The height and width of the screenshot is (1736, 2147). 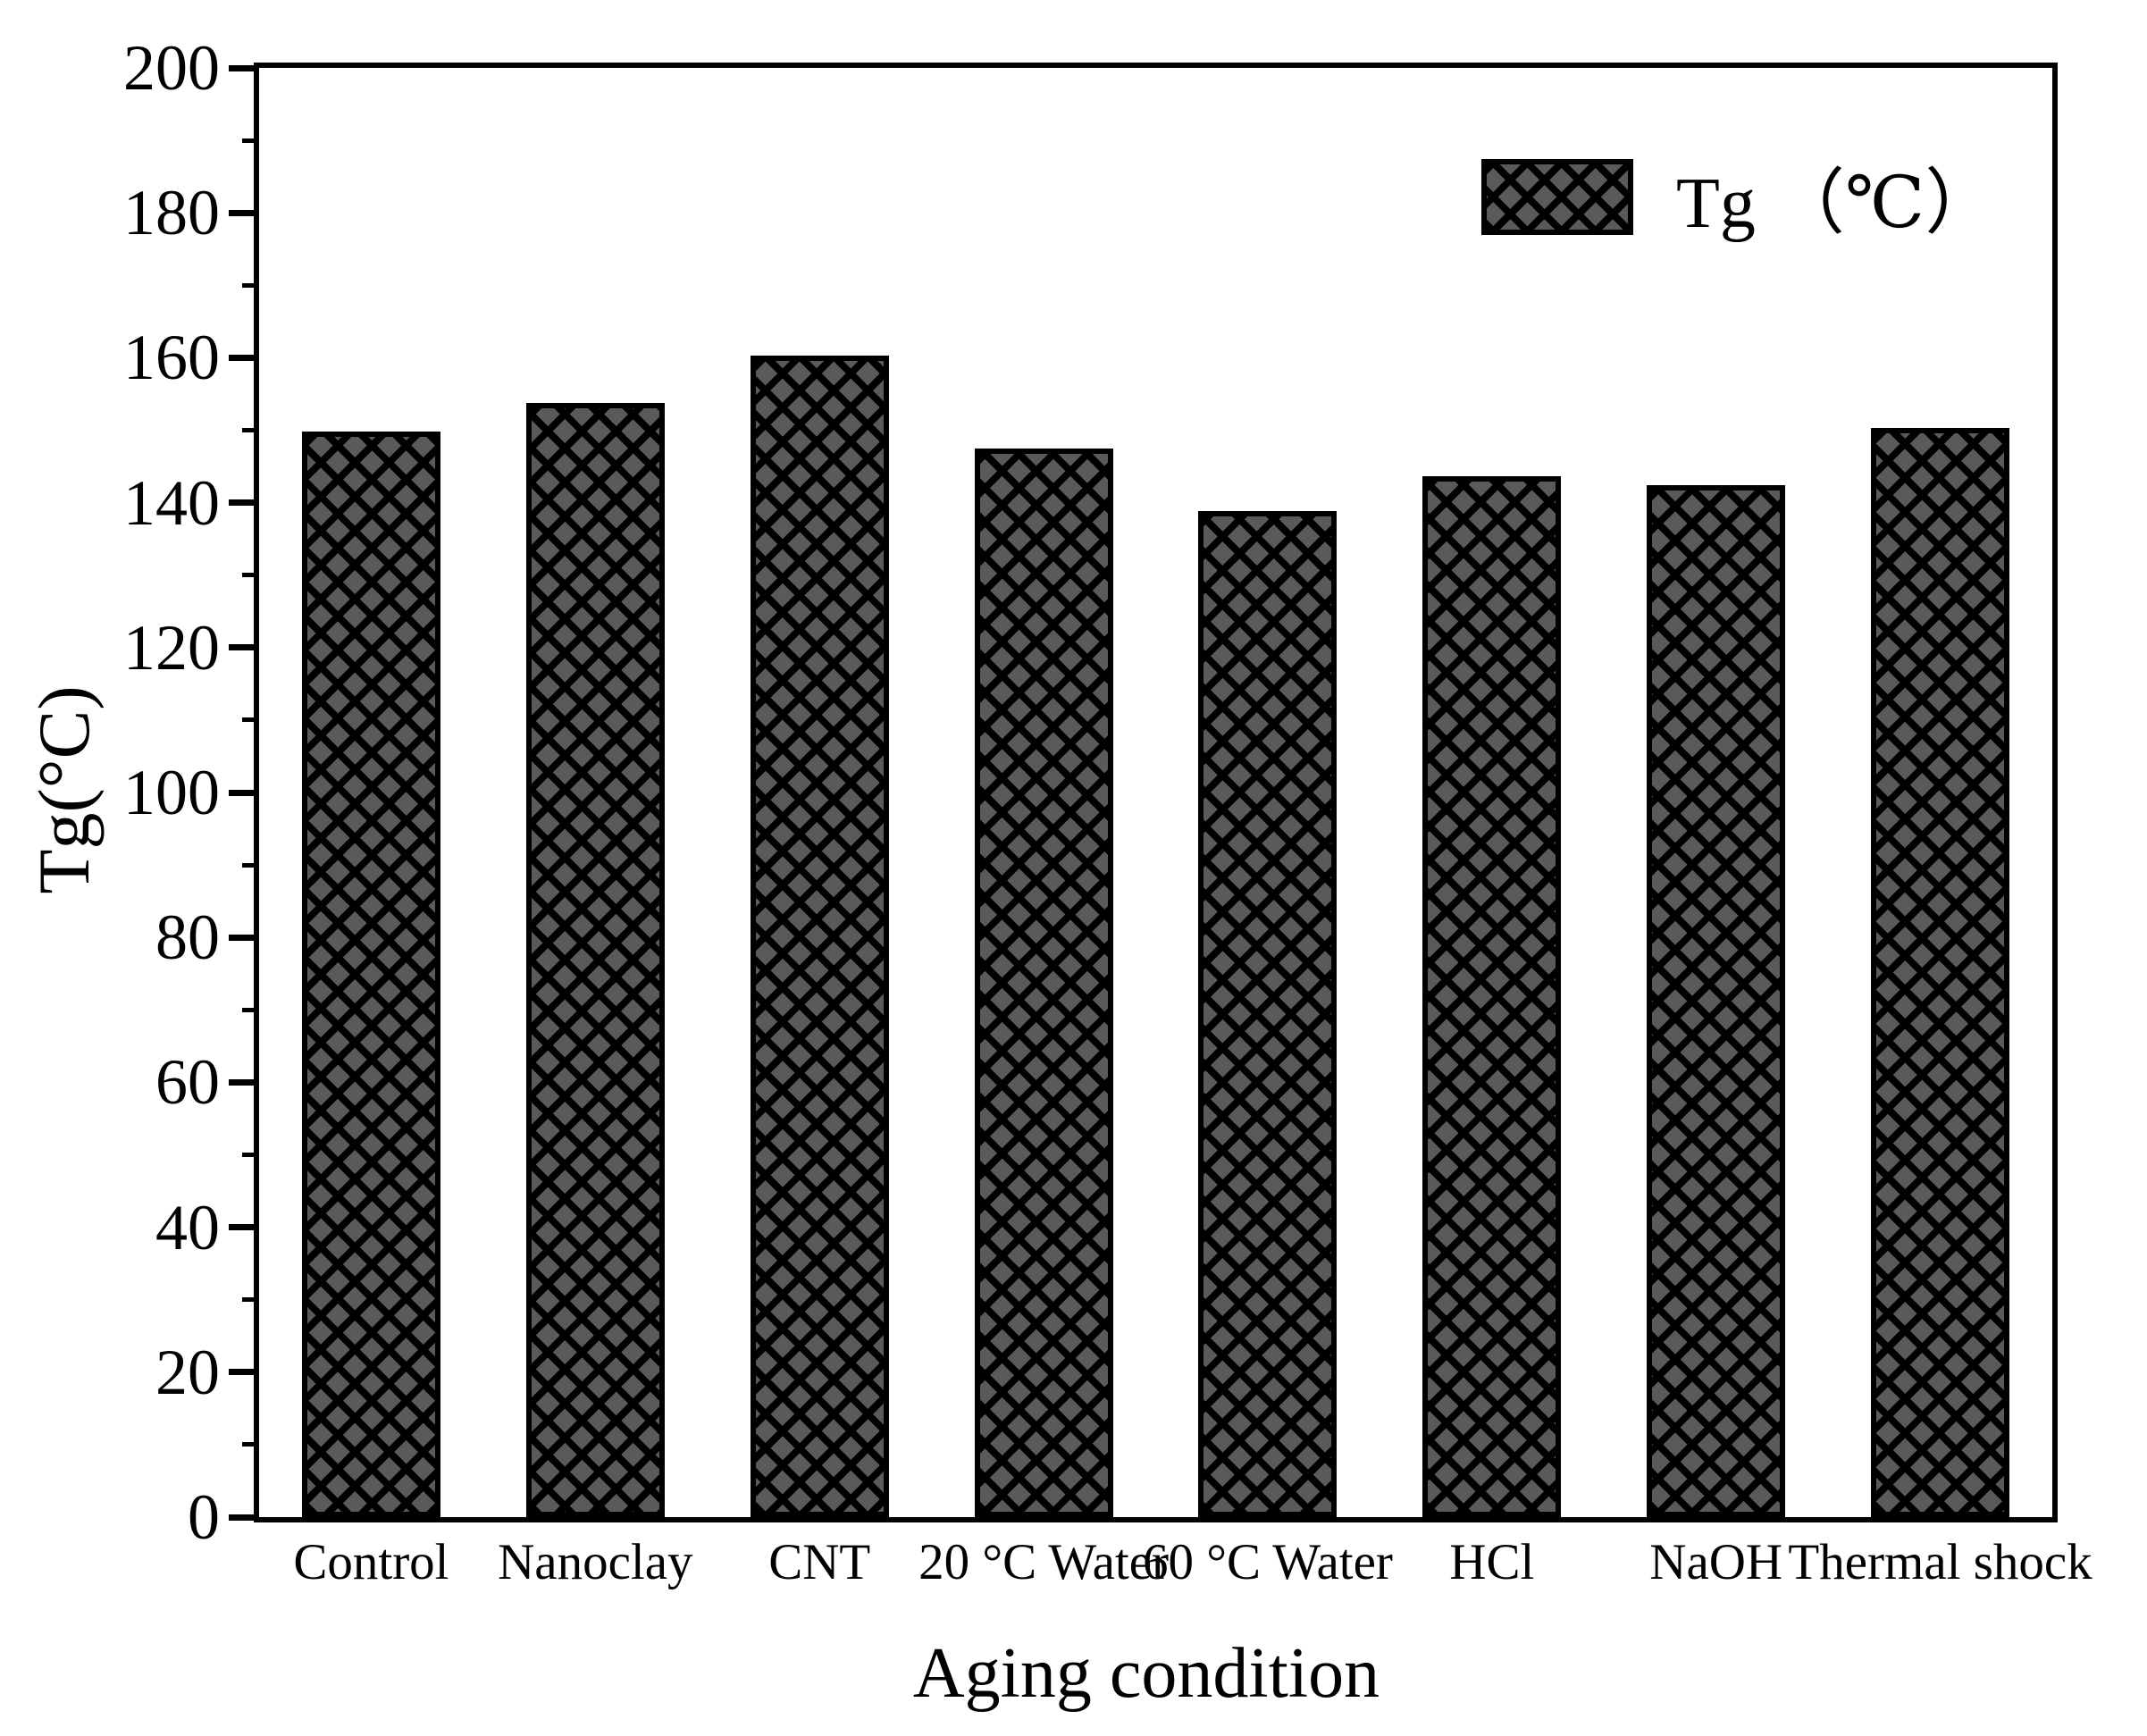 I want to click on y-tick-label: 40, so click(x=187, y=1227).